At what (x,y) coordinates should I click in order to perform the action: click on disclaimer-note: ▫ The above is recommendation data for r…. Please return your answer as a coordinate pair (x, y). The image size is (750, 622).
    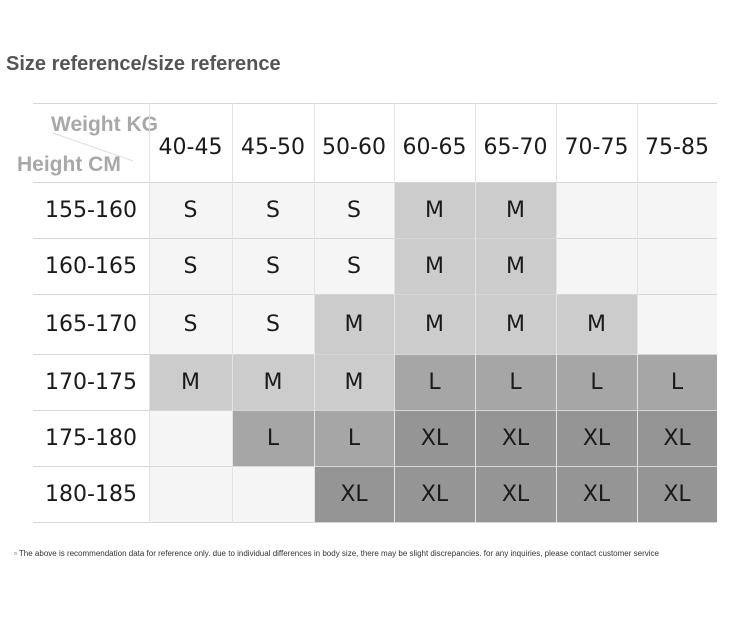
    Looking at the image, I should click on (336, 553).